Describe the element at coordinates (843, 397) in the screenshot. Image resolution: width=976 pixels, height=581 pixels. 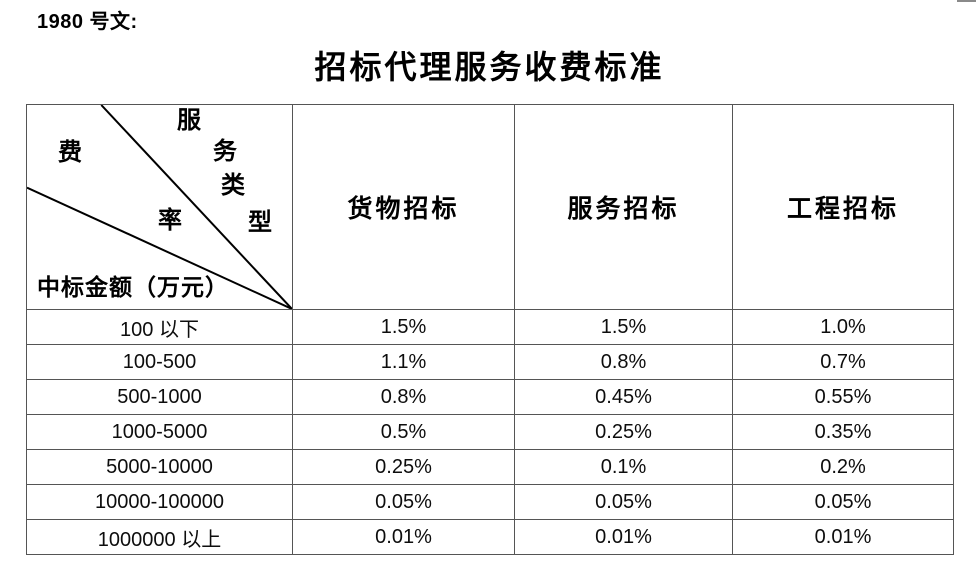
I see `rate-cell: 0.55%` at that location.